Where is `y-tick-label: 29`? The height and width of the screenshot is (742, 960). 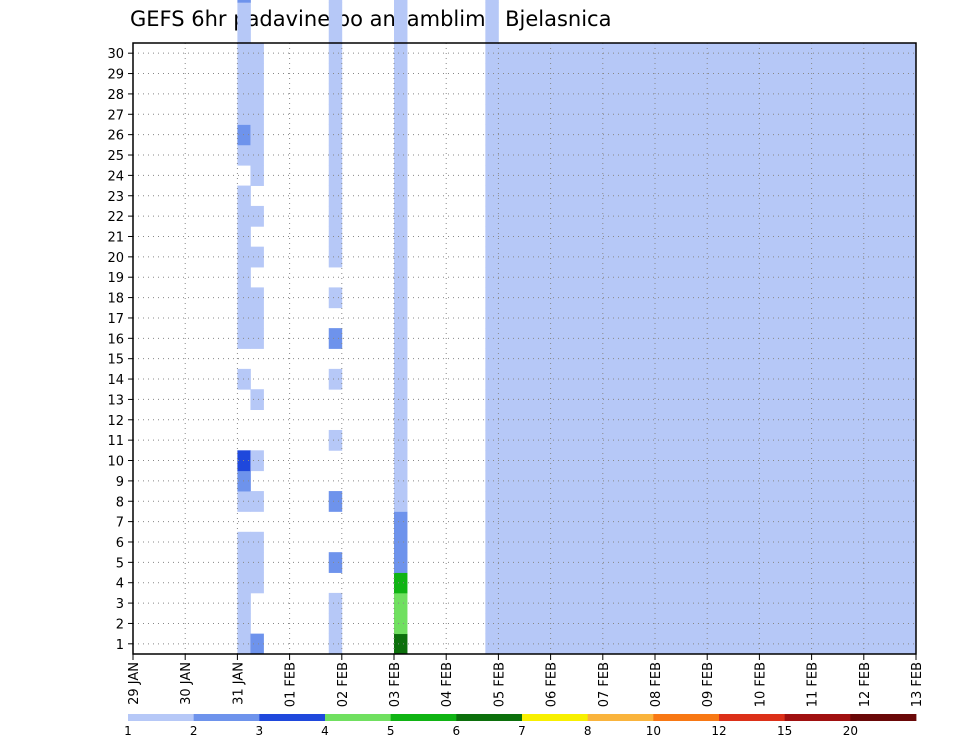 y-tick-label: 29 is located at coordinates (115, 75).